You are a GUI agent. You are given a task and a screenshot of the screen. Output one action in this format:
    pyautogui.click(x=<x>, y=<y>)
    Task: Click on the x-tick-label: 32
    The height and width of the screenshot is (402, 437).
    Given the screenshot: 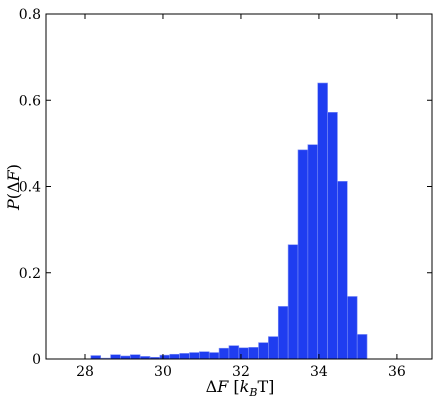 What is the action you would take?
    pyautogui.click(x=241, y=372)
    